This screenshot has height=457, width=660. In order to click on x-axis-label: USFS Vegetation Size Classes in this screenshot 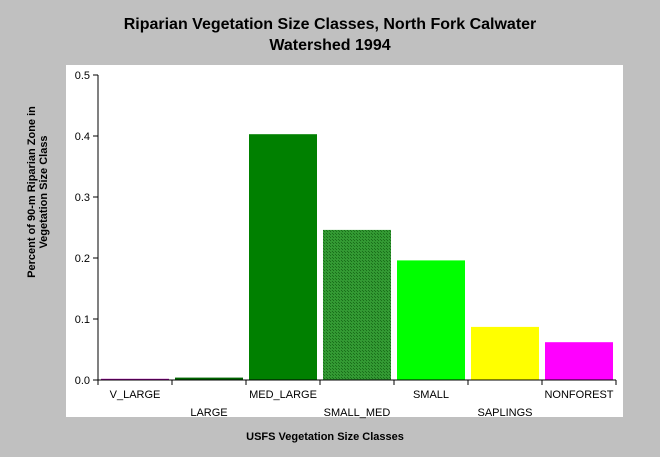, I will do `click(325, 437)`.